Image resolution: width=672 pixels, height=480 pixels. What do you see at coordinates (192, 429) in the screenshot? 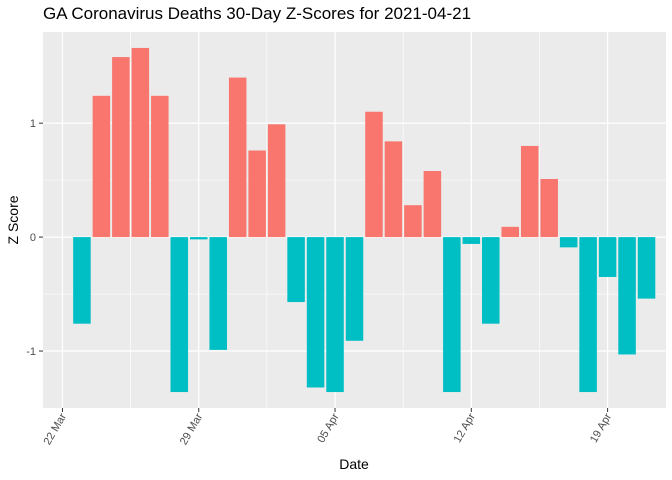
I see `x-tick-label: 29 Mar` at bounding box center [192, 429].